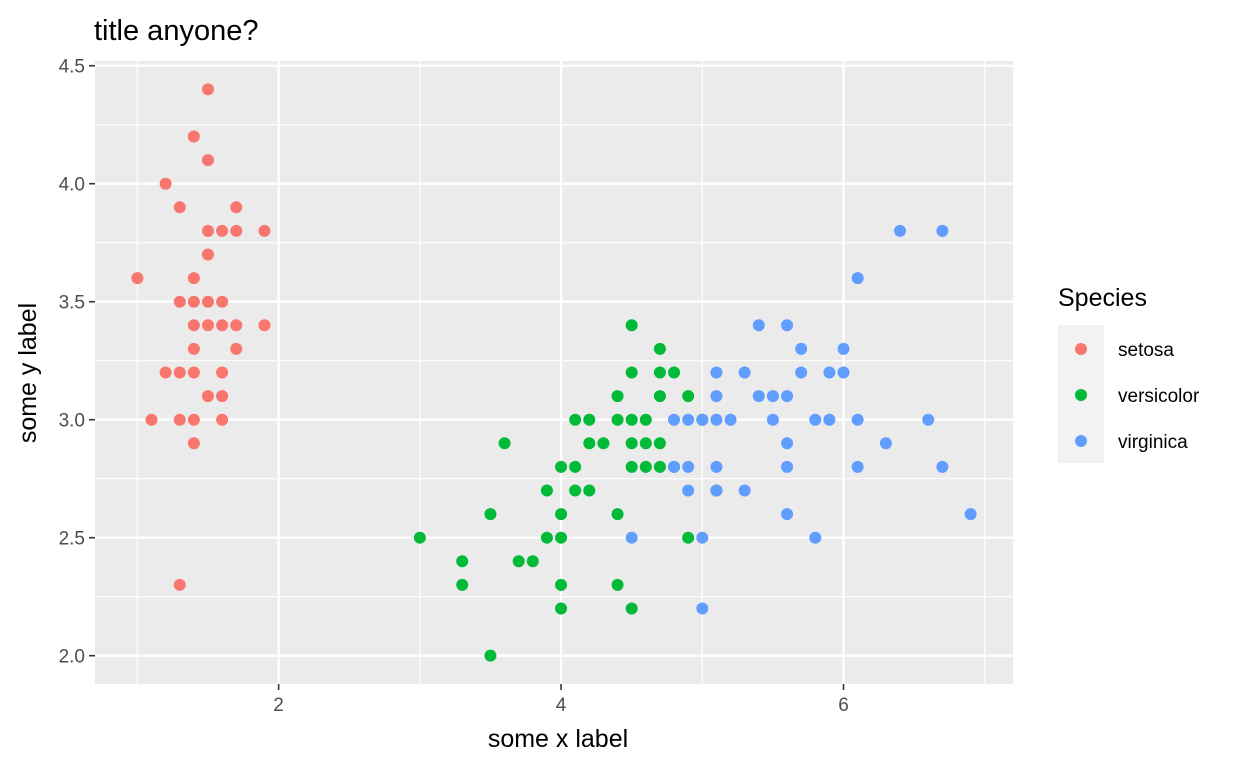 This screenshot has width=1248, height=768. What do you see at coordinates (1159, 396) in the screenshot?
I see `legend-label-versicolor: versicolor` at bounding box center [1159, 396].